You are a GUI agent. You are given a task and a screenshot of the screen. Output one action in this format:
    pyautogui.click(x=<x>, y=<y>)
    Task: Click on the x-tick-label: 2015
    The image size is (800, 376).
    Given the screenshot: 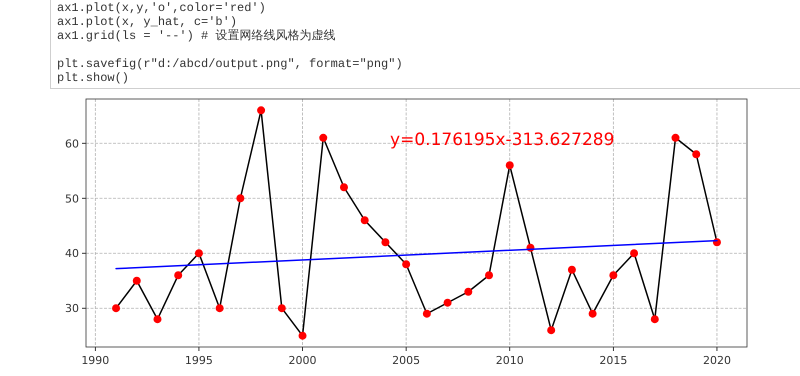 What is the action you would take?
    pyautogui.click(x=613, y=360)
    